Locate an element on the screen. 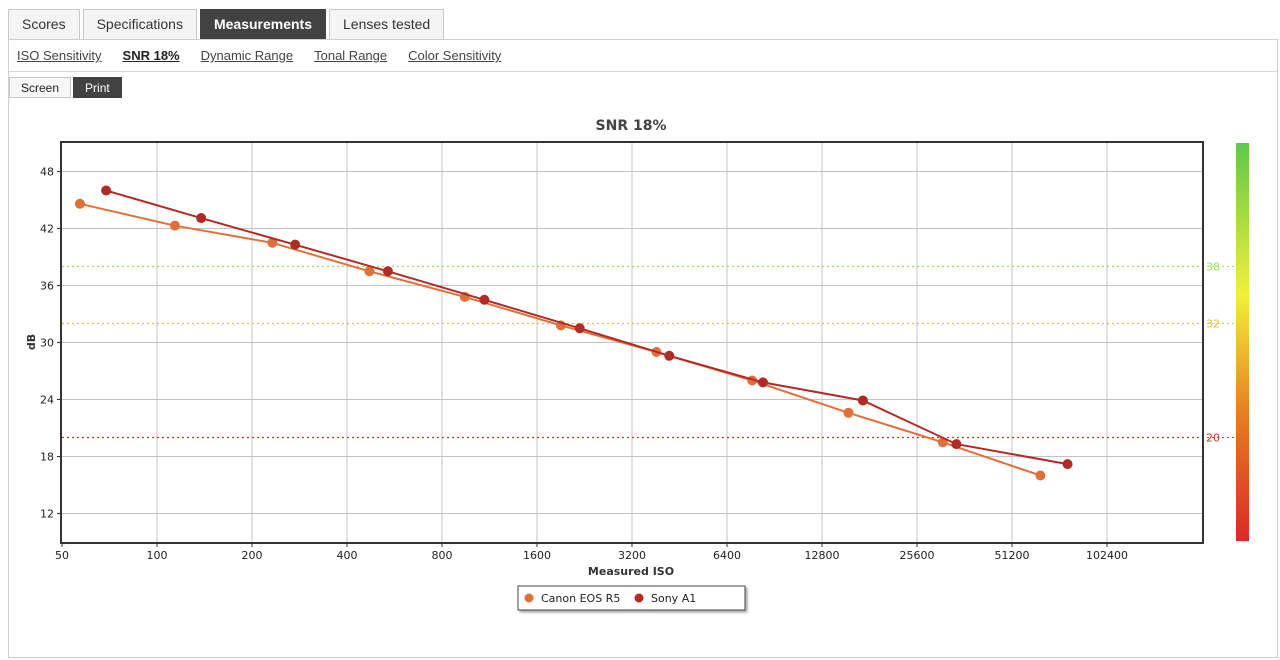 The height and width of the screenshot is (660, 1280). chart-title: SNR 18% is located at coordinates (631, 126).